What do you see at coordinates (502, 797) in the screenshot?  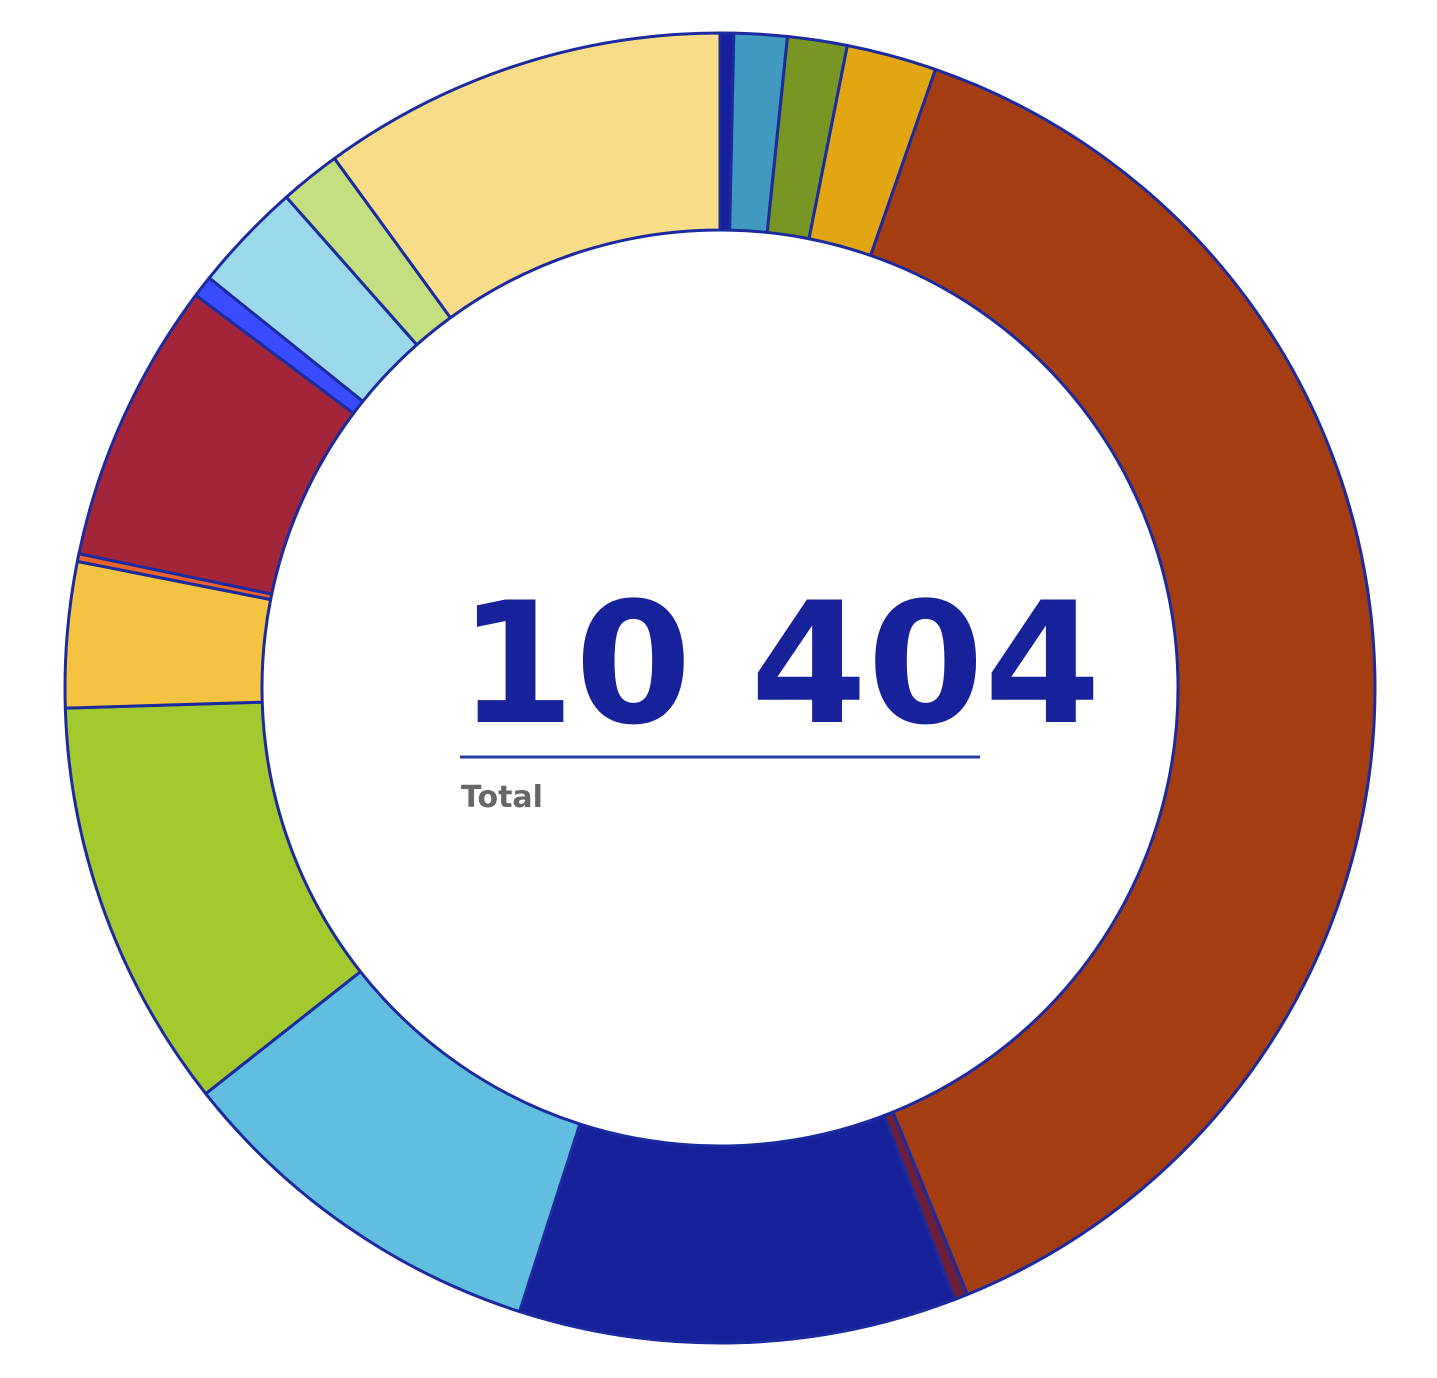 I see `total-caption: Total` at bounding box center [502, 797].